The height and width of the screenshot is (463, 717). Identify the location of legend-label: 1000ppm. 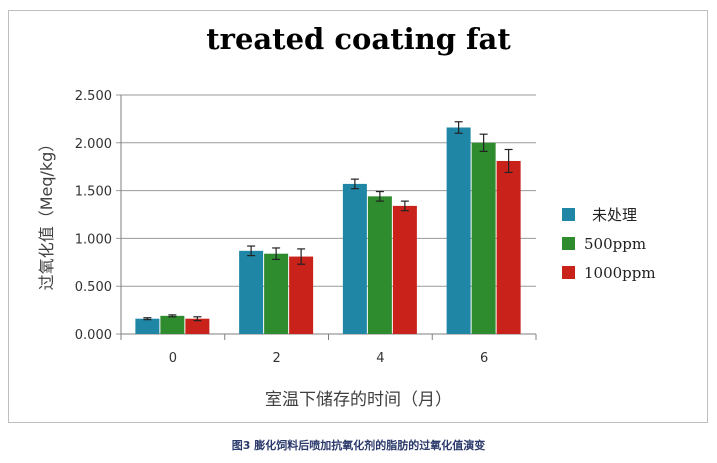
(620, 272).